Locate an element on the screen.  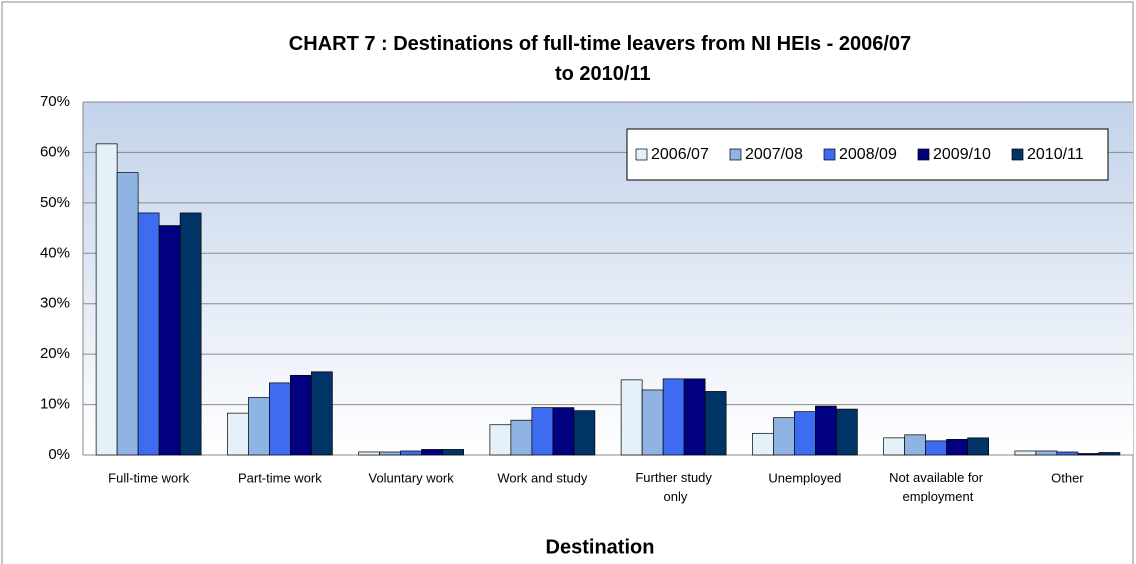
legend-box is located at coordinates (867, 154).